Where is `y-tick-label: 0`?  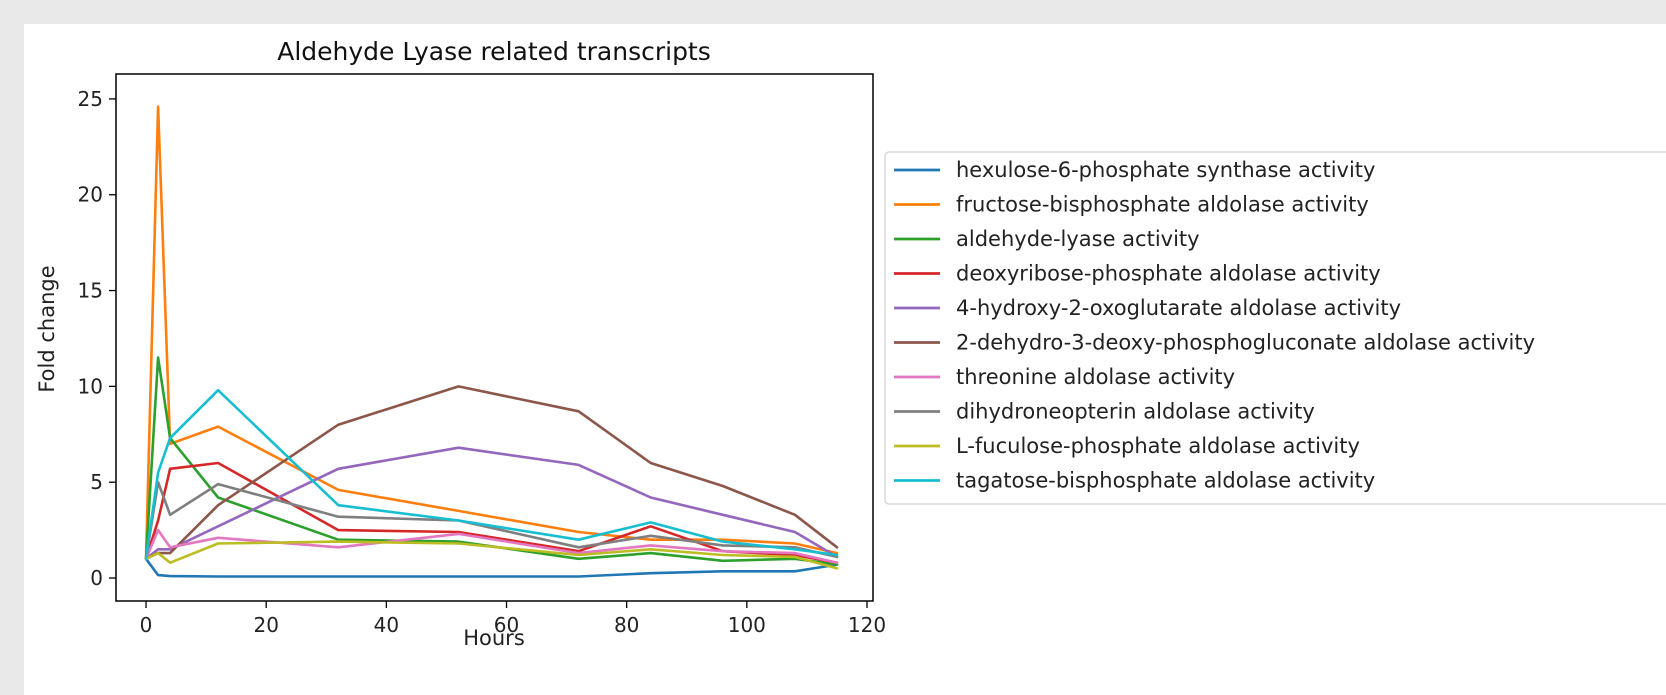 y-tick-label: 0 is located at coordinates (96, 578).